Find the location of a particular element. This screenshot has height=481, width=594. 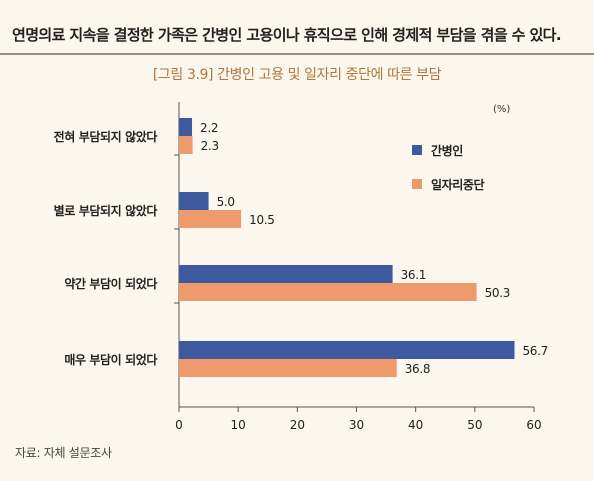

y-category-label: 별로 부담되지 않았다 is located at coordinates (106, 210).